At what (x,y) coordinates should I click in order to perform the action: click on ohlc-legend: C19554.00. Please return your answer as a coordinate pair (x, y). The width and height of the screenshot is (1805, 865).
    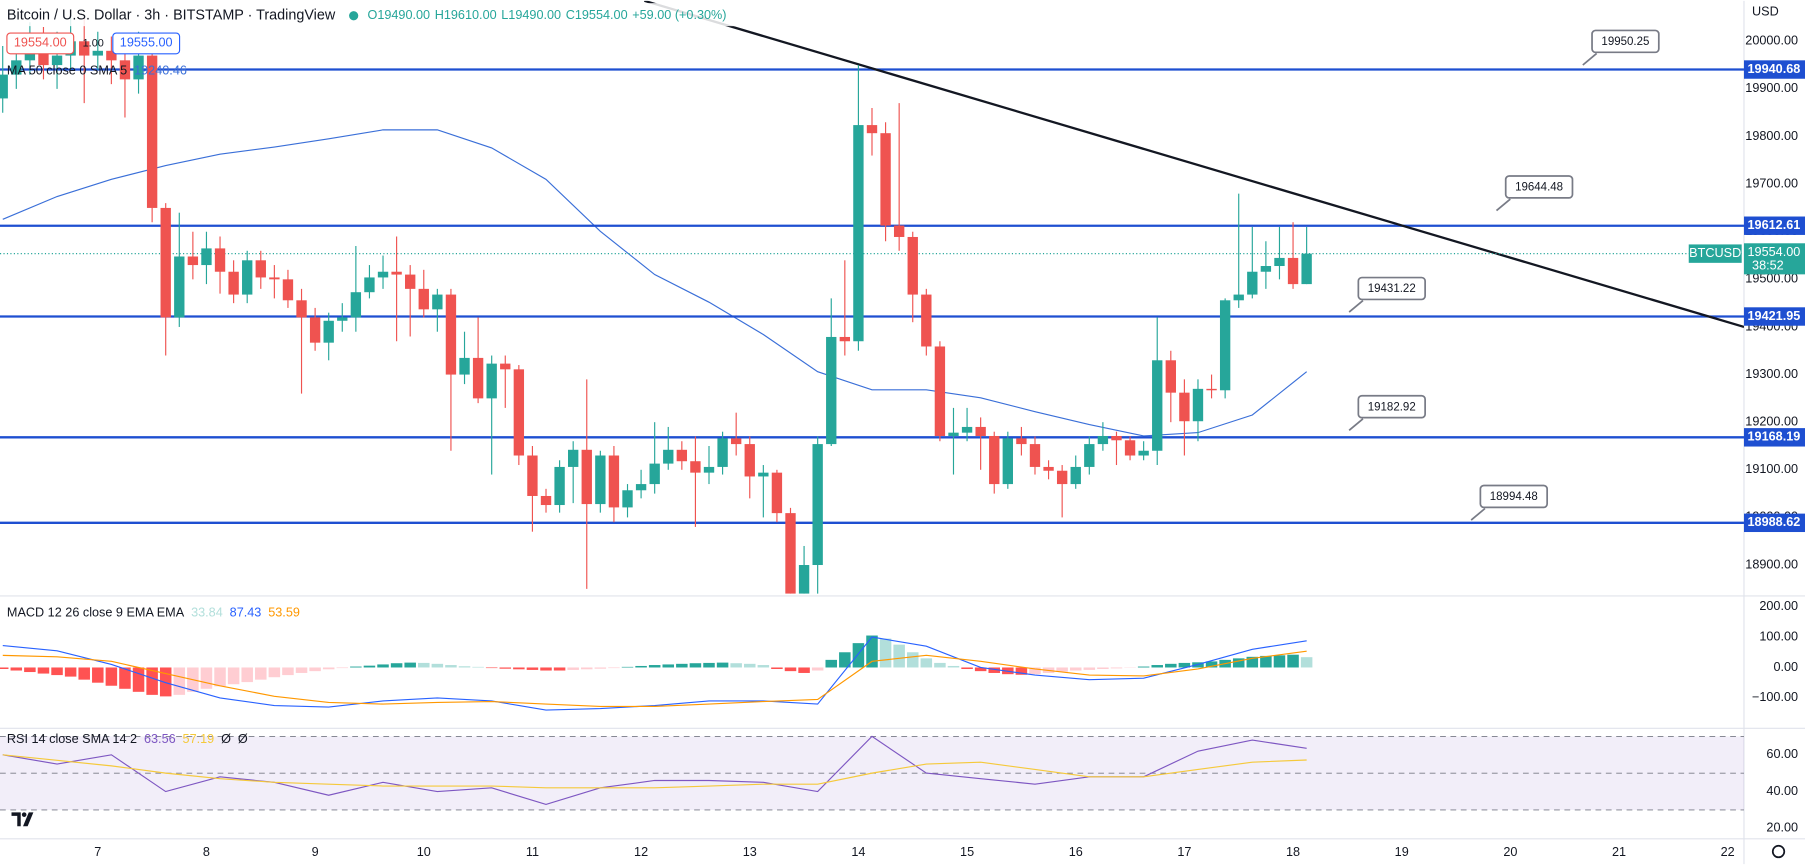
    Looking at the image, I should click on (597, 15).